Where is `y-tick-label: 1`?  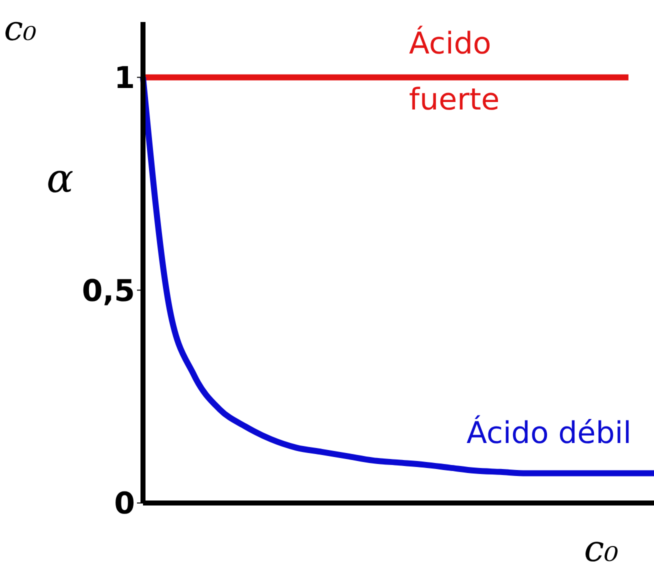 y-tick-label: 1 is located at coordinates (124, 78).